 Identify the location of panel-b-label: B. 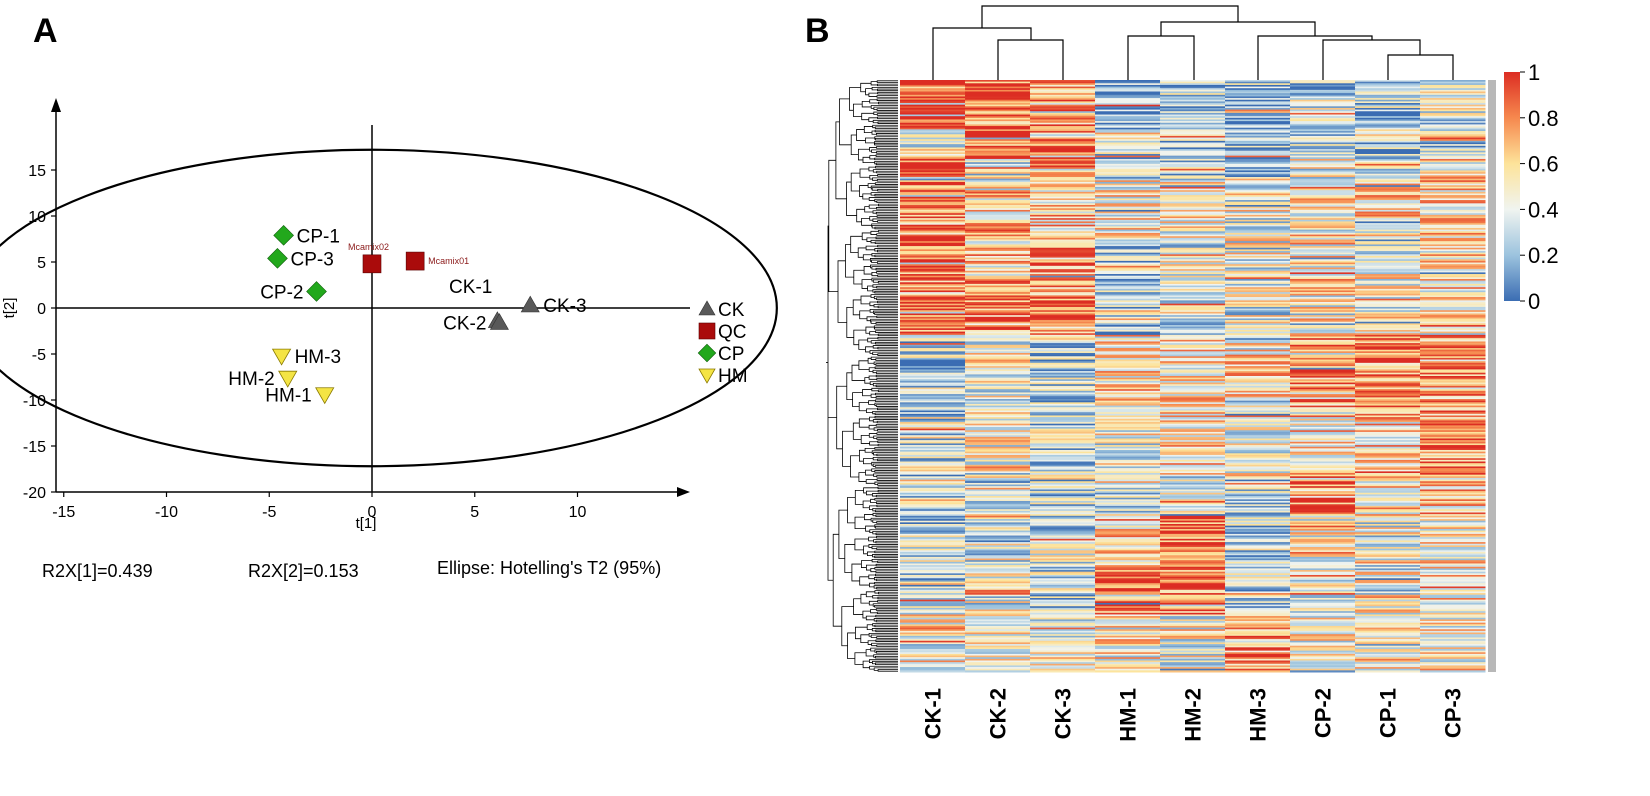
(817, 31).